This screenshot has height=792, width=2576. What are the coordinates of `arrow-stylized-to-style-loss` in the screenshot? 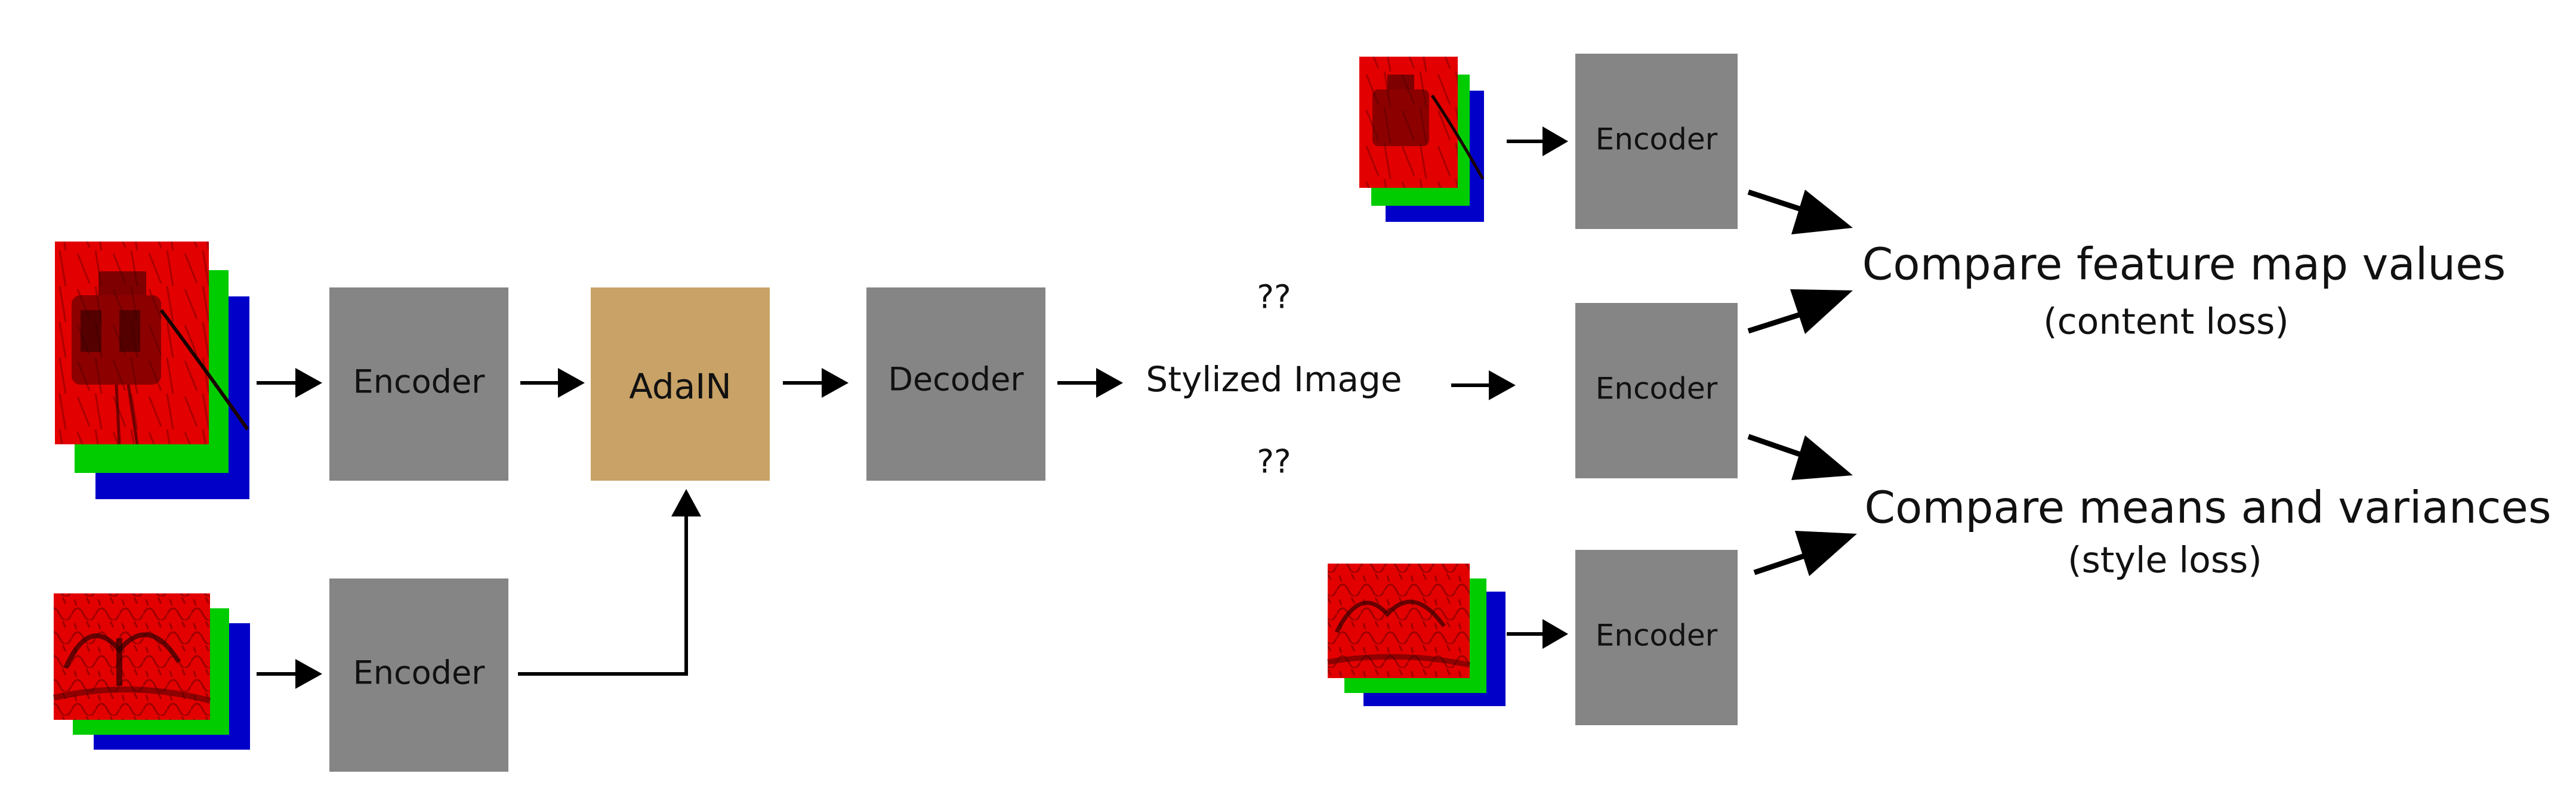 It's located at (1800, 457).